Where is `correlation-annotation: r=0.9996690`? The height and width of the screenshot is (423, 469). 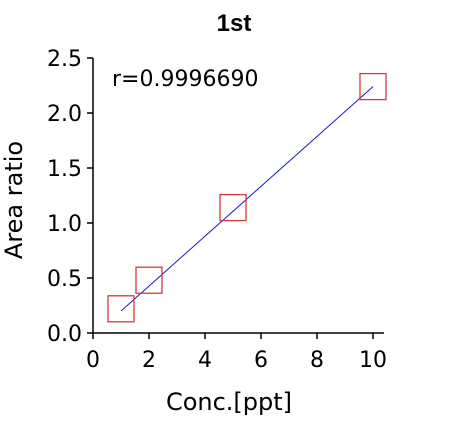 correlation-annotation: r=0.9996690 is located at coordinates (185, 79).